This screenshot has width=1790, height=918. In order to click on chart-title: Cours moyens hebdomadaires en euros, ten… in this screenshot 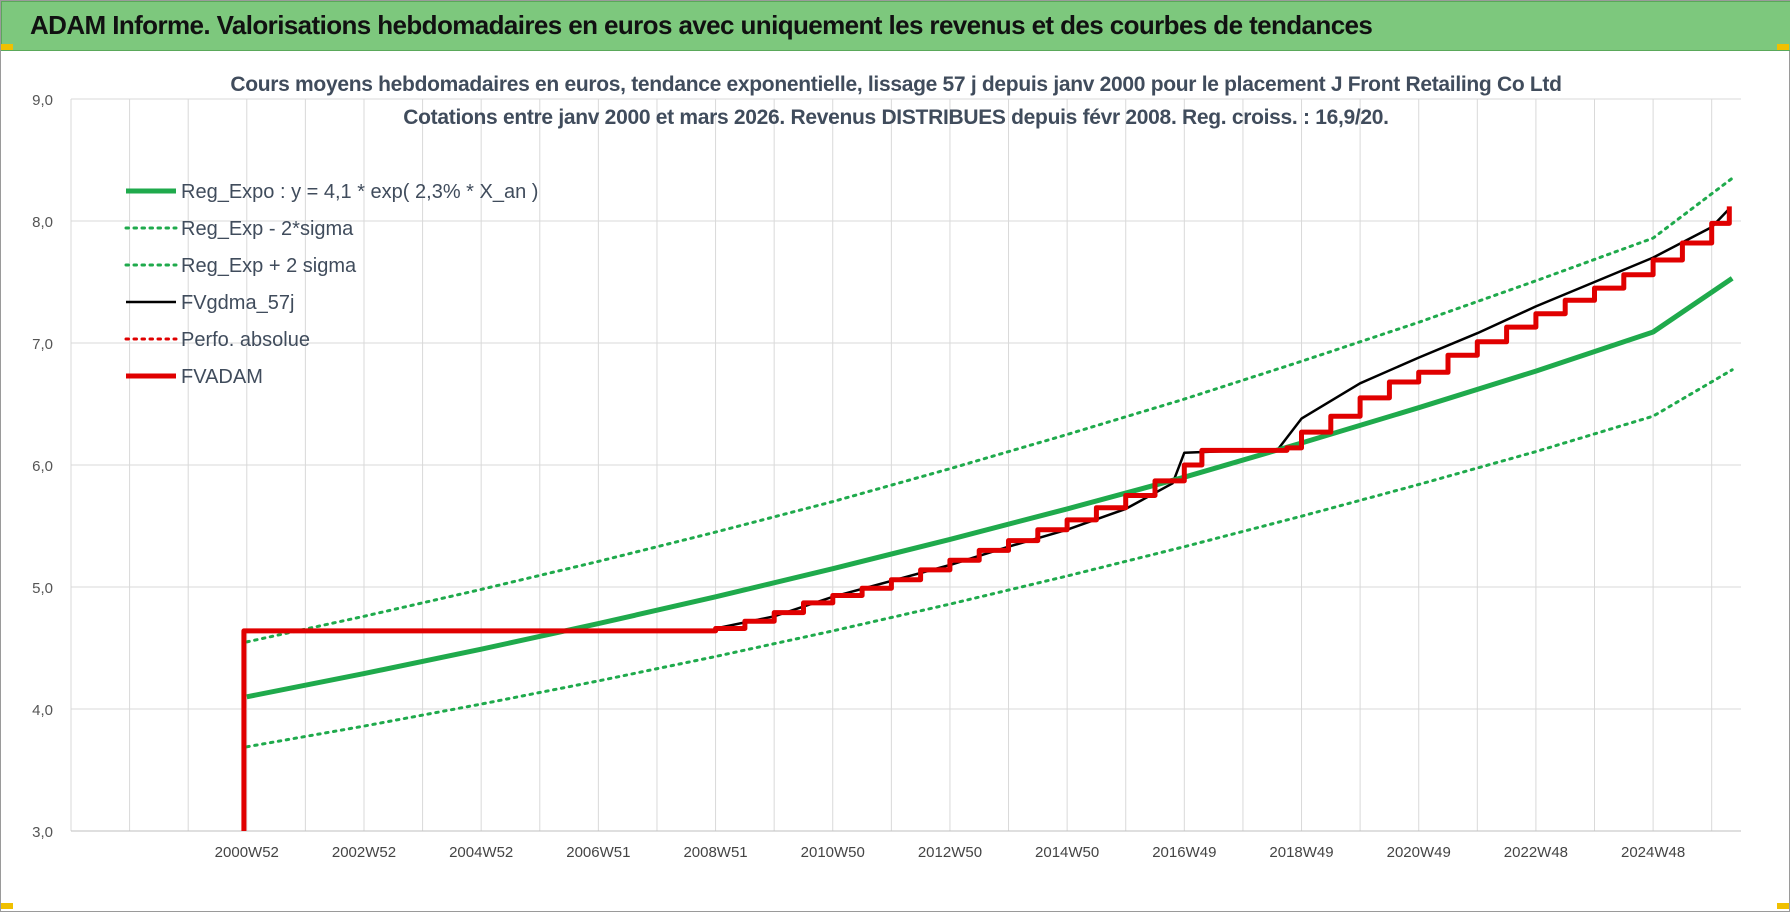, I will do `click(896, 84)`.